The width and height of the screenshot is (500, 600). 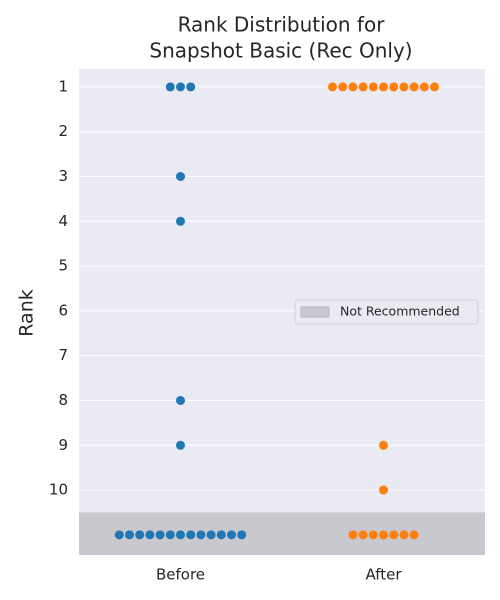 I want to click on y-tick-label: 6, so click(x=63, y=310).